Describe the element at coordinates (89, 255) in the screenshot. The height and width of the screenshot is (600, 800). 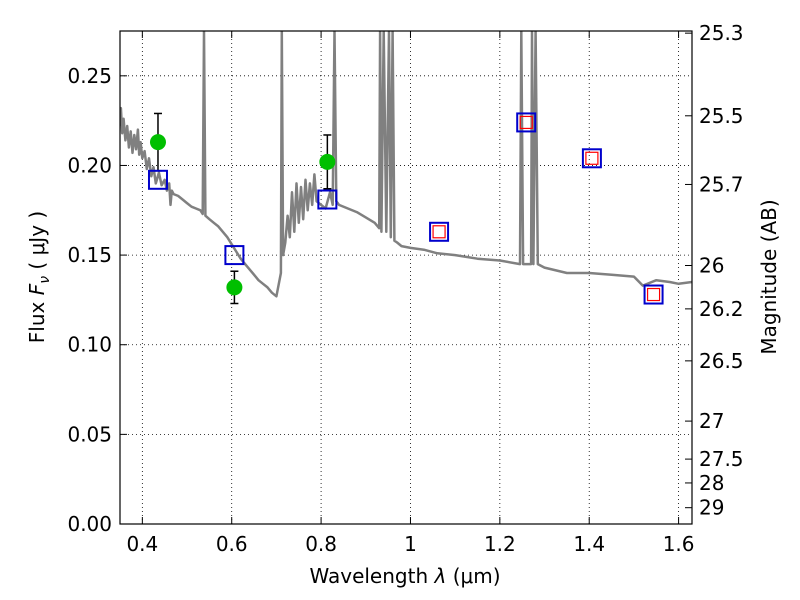
I see `y-tick-label: 0.15` at that location.